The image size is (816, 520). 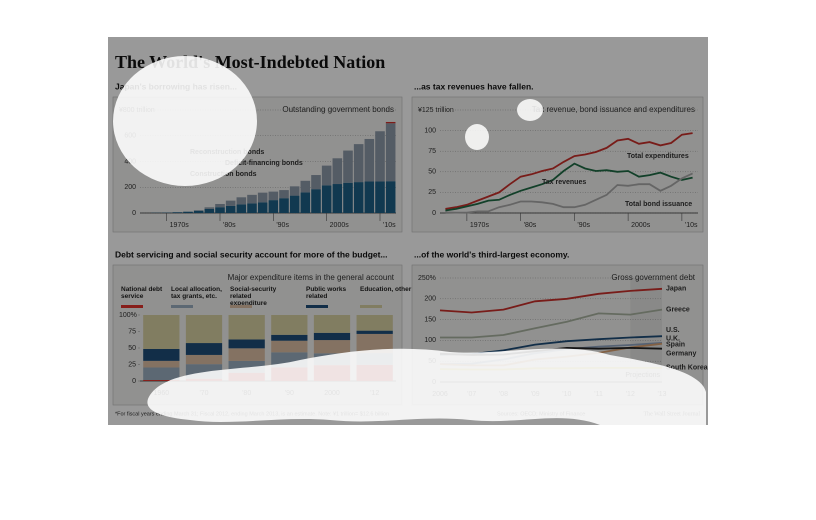 I want to click on chart-subtitle: Gross government debt, so click(x=653, y=277).